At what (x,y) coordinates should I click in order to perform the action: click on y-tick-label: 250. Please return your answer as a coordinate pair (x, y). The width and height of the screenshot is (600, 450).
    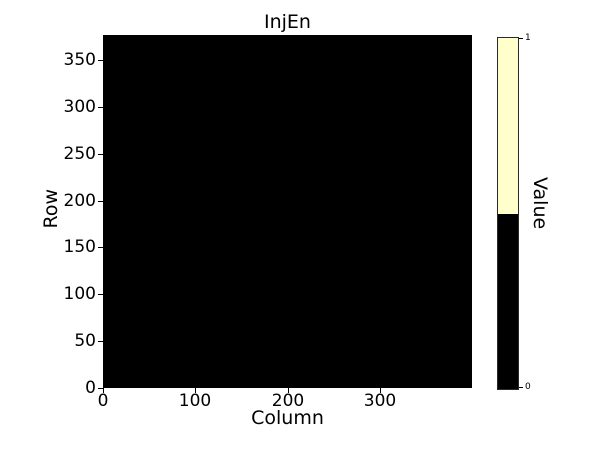
    Looking at the image, I should click on (79, 154).